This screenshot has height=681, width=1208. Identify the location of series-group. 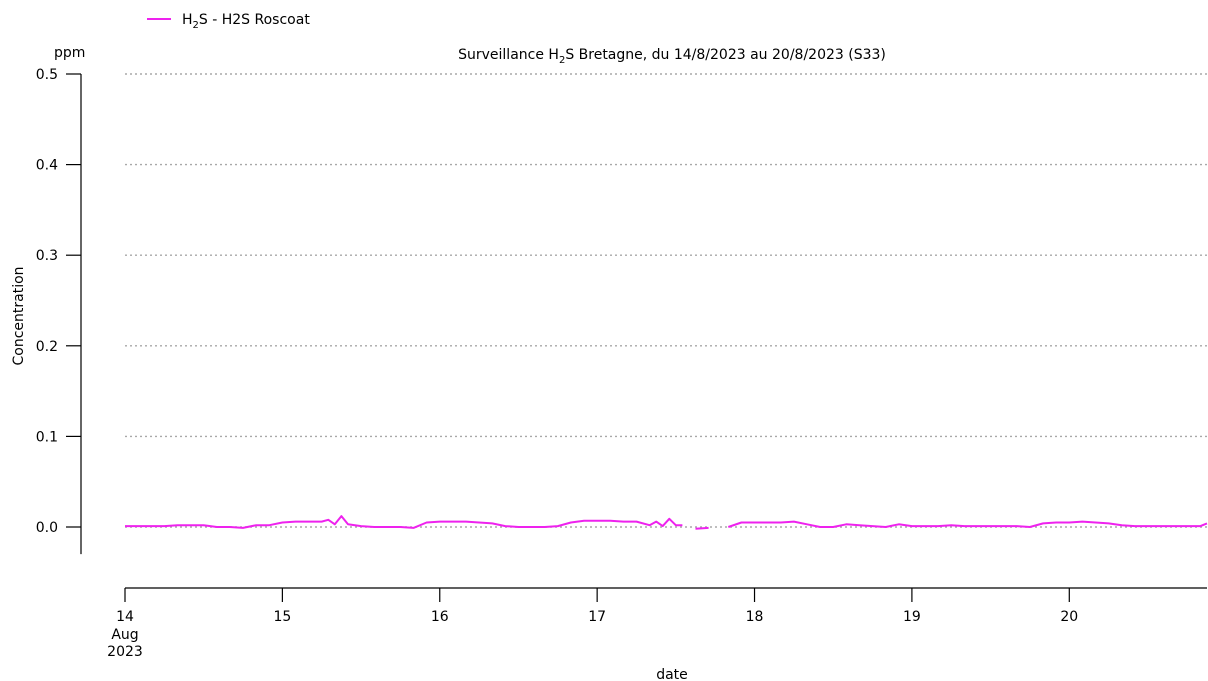
(666, 522).